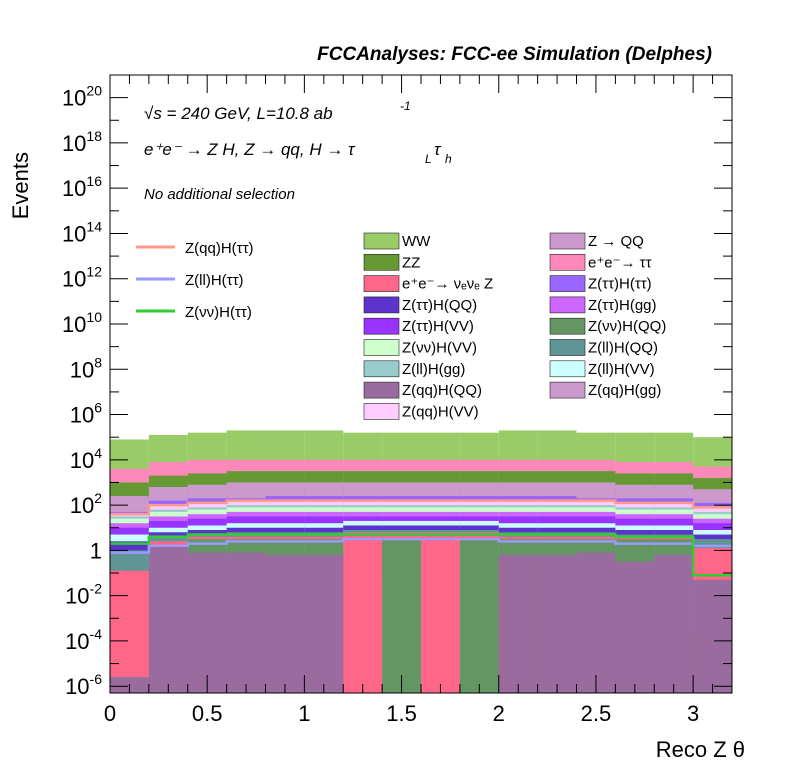 This screenshot has height=772, width=796. Describe the element at coordinates (622, 305) in the screenshot. I see `legend-label-z-h-gg: Z(ττ)H(gg)` at that location.